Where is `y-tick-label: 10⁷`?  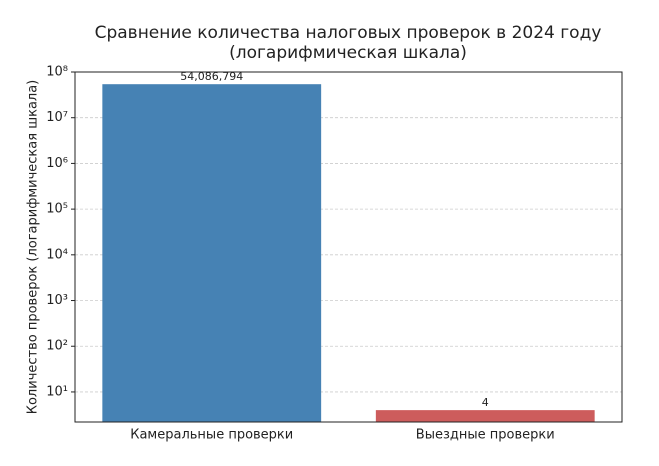 y-tick-label: 10⁷ is located at coordinates (57, 117).